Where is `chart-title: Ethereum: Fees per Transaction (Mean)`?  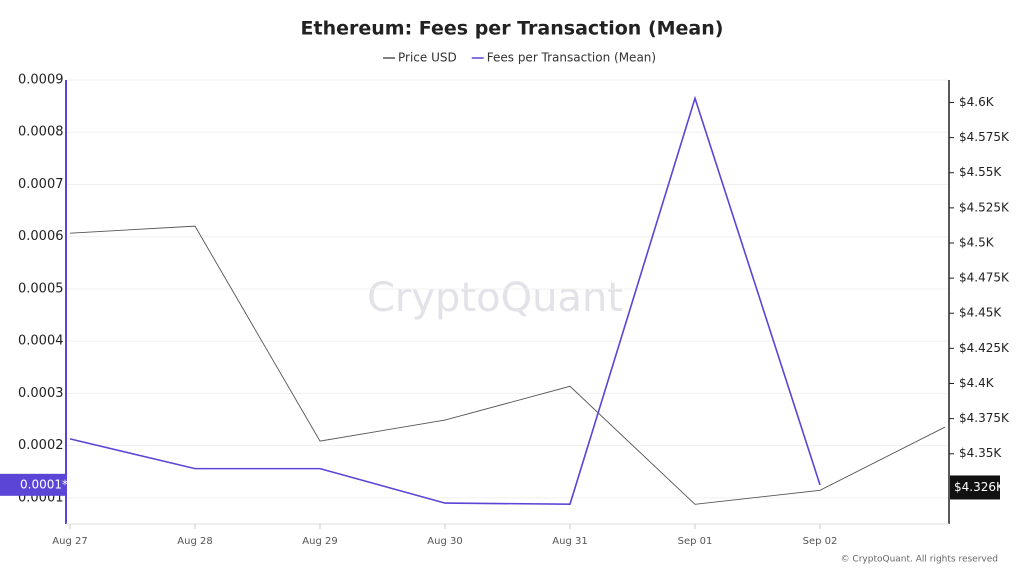
chart-title: Ethereum: Fees per Transaction (Mean) is located at coordinates (512, 29).